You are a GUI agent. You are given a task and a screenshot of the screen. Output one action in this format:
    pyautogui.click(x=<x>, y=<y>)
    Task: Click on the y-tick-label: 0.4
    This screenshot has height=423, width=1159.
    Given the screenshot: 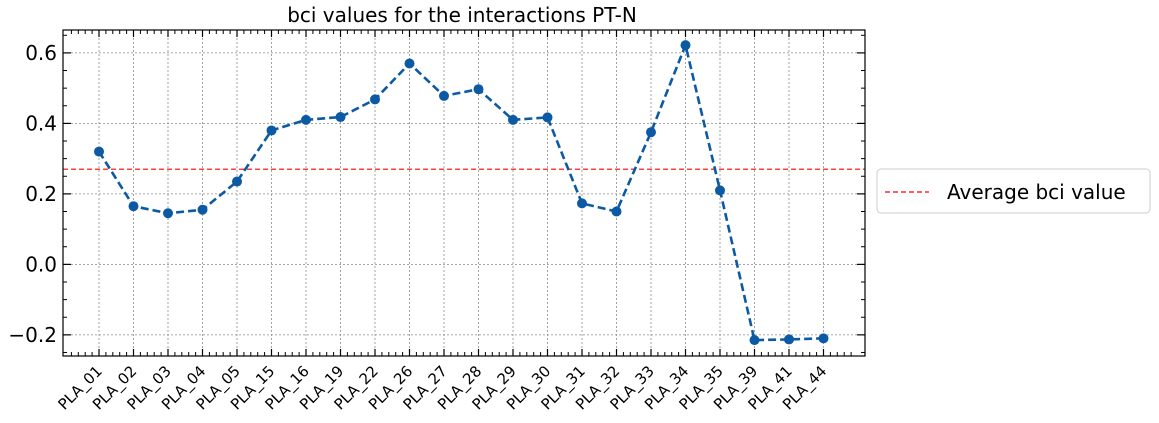 What is the action you would take?
    pyautogui.click(x=41, y=123)
    